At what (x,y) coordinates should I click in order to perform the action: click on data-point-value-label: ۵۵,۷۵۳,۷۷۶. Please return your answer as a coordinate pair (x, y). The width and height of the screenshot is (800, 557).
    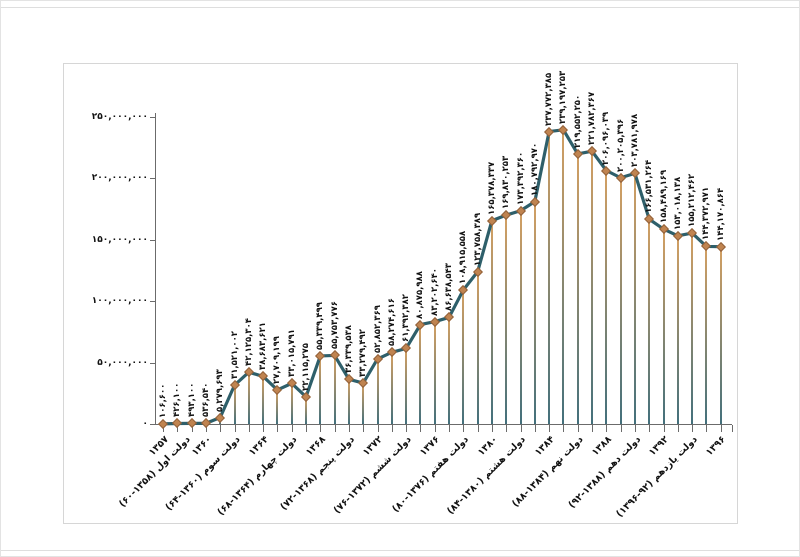
    Looking at the image, I should click on (334, 325).